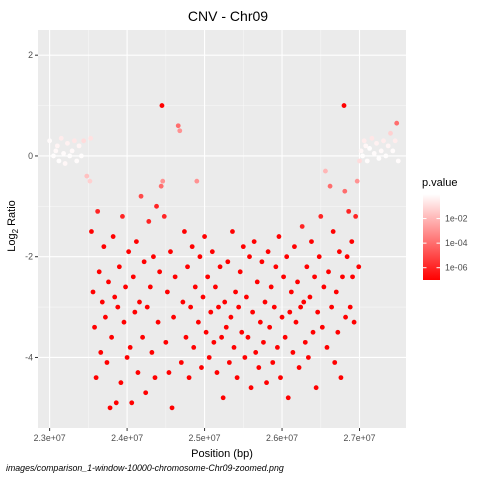 This screenshot has width=480, height=480. Describe the element at coordinates (445, 243) in the screenshot. I see `legend-ticks: 1e-02 1e-04 1e-06` at that location.